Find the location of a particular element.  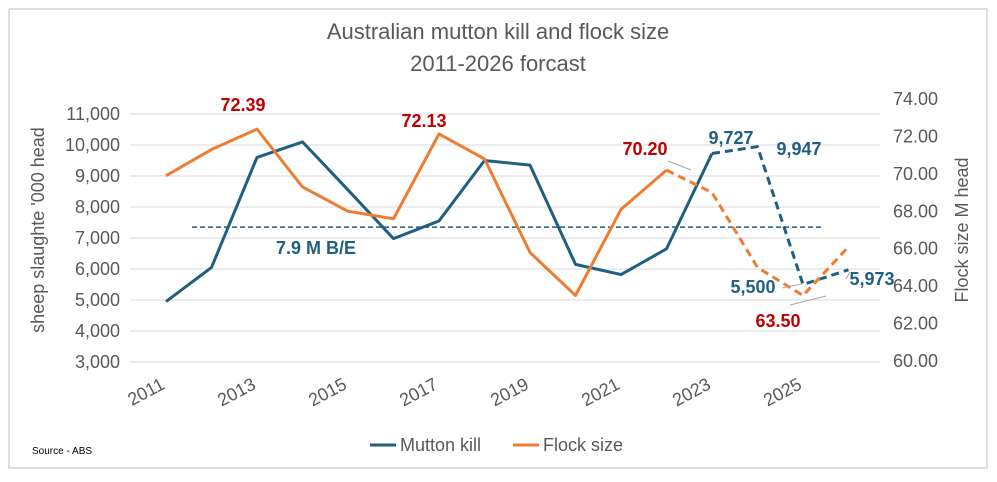

right-axis-ticks: 60.00 62.00 64.00 66.00 68.00 70.00 72.00 74.00 is located at coordinates (915, 230).